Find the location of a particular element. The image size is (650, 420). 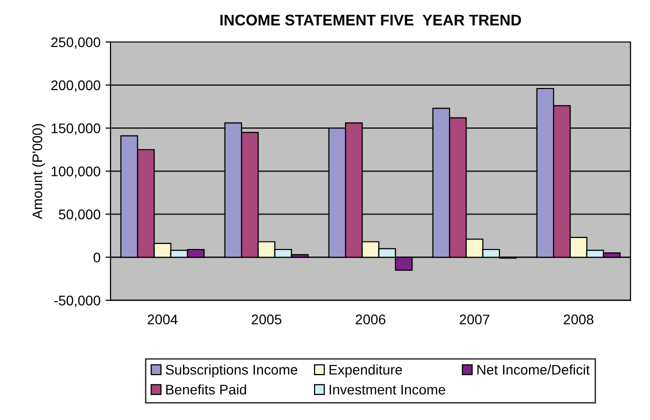

x-tick-label: 2005 is located at coordinates (267, 319).